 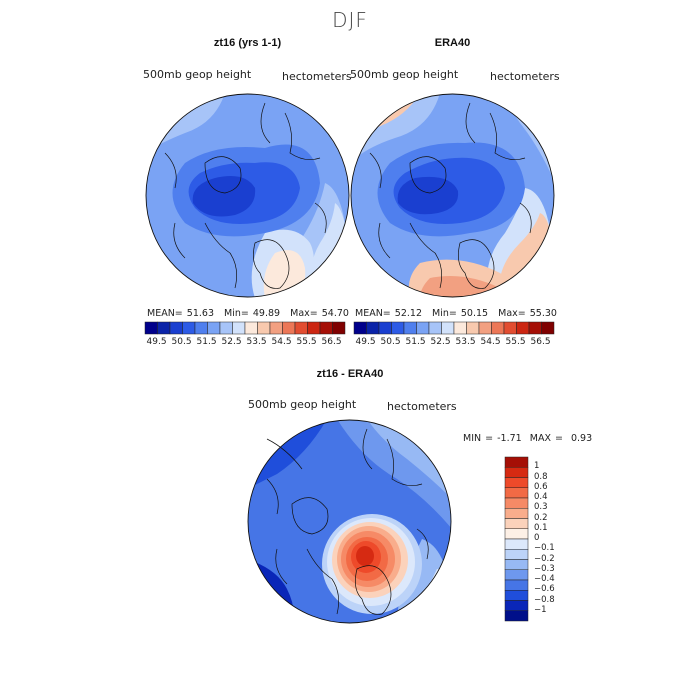 What do you see at coordinates (302, 404) in the screenshot?
I see `difference-variable-label: 500mb geop height` at bounding box center [302, 404].